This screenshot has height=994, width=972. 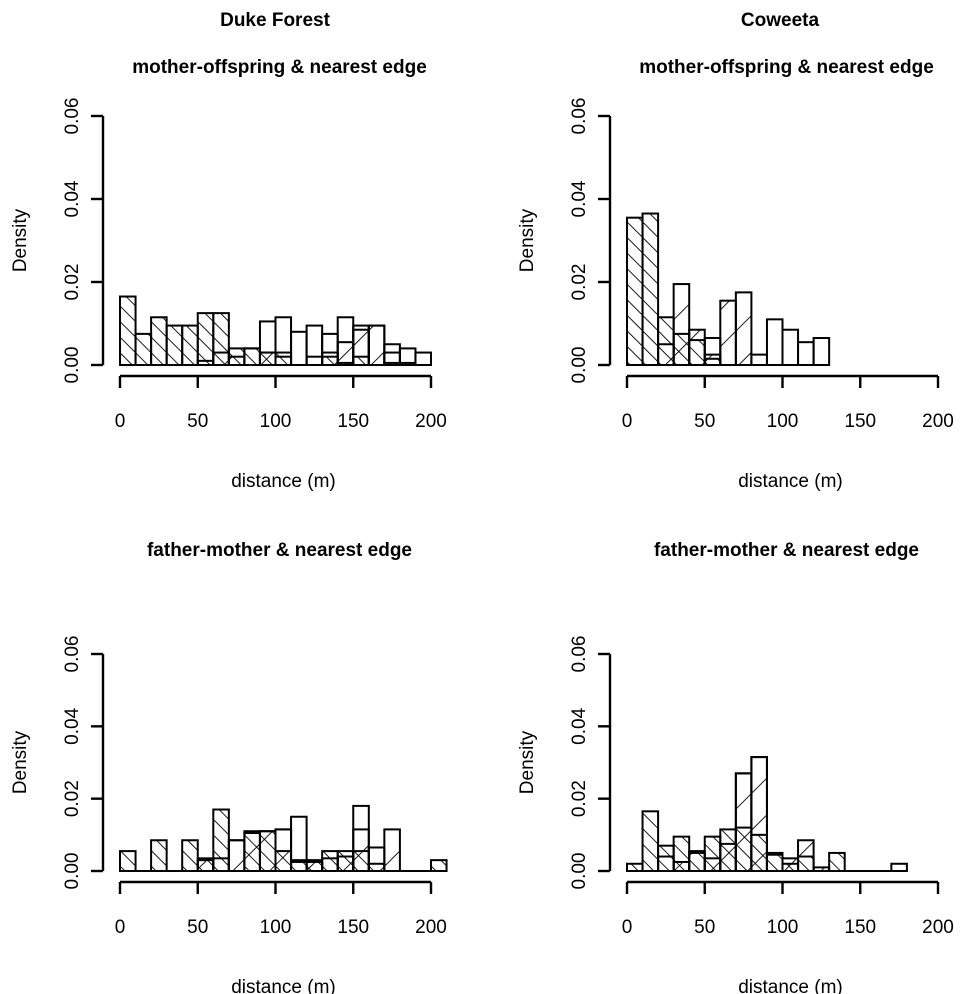 What do you see at coordinates (279, 550) in the screenshot?
I see `panel-title: father-mother & nearest edge` at bounding box center [279, 550].